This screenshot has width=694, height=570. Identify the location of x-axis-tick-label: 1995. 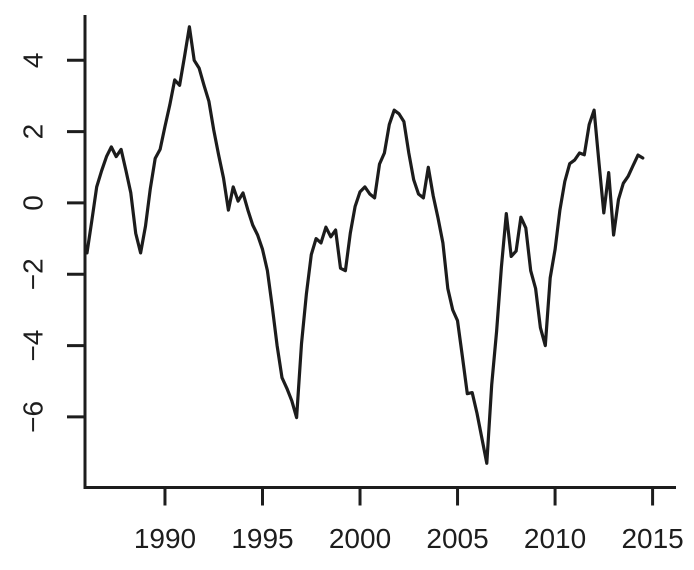
(262, 538).